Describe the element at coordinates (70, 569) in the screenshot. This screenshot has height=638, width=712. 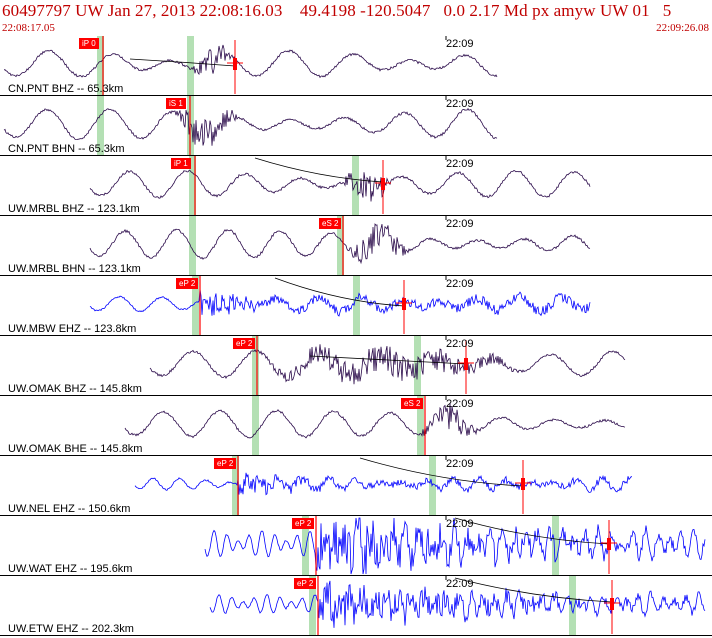
I see `station-channel-label: UW.WAT EHZ -- 195.6km` at that location.